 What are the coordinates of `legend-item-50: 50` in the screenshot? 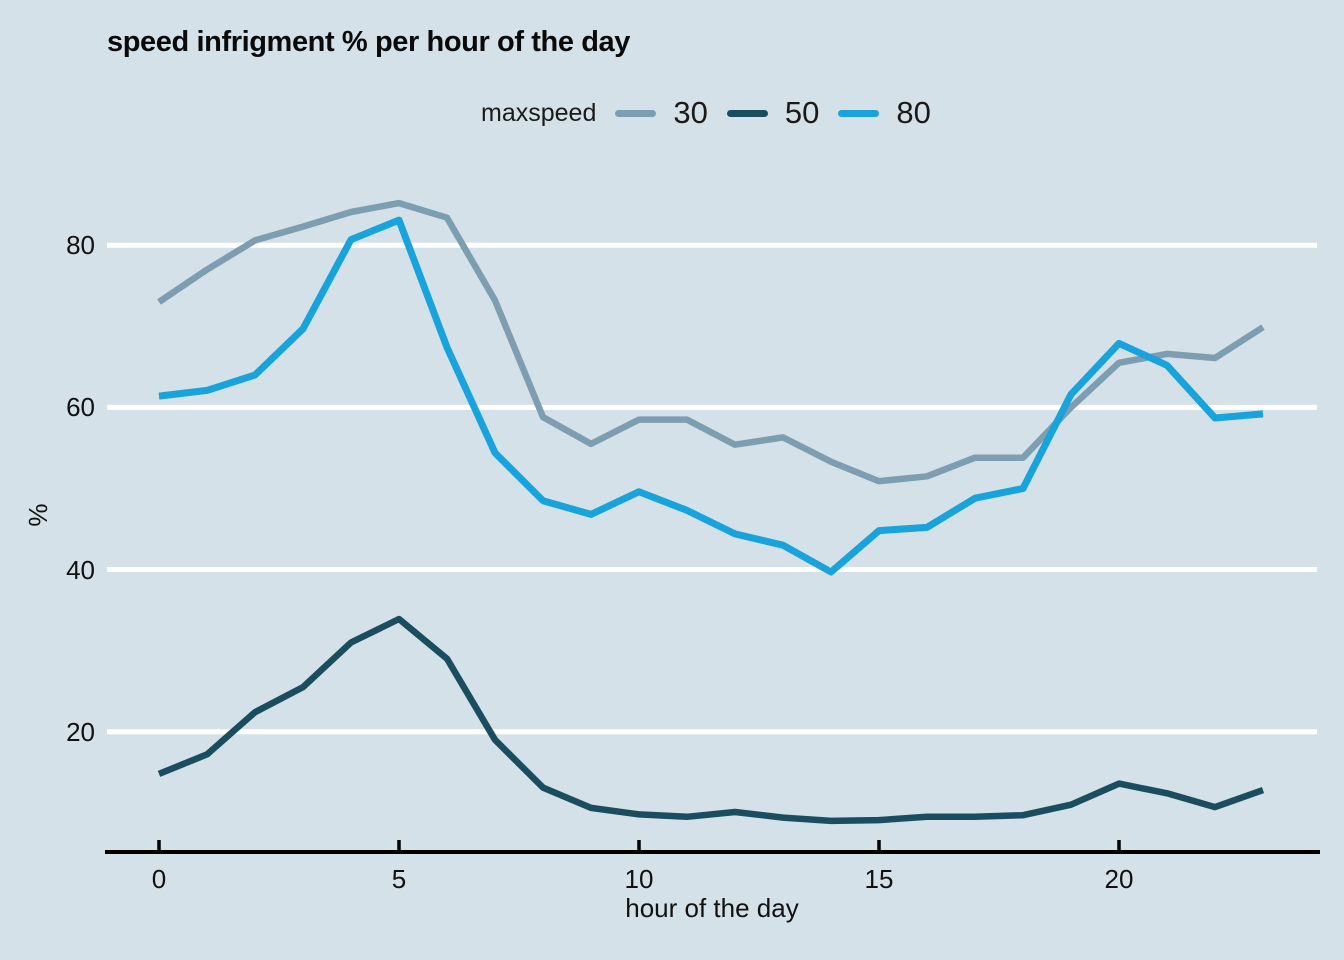 It's located at (773, 113).